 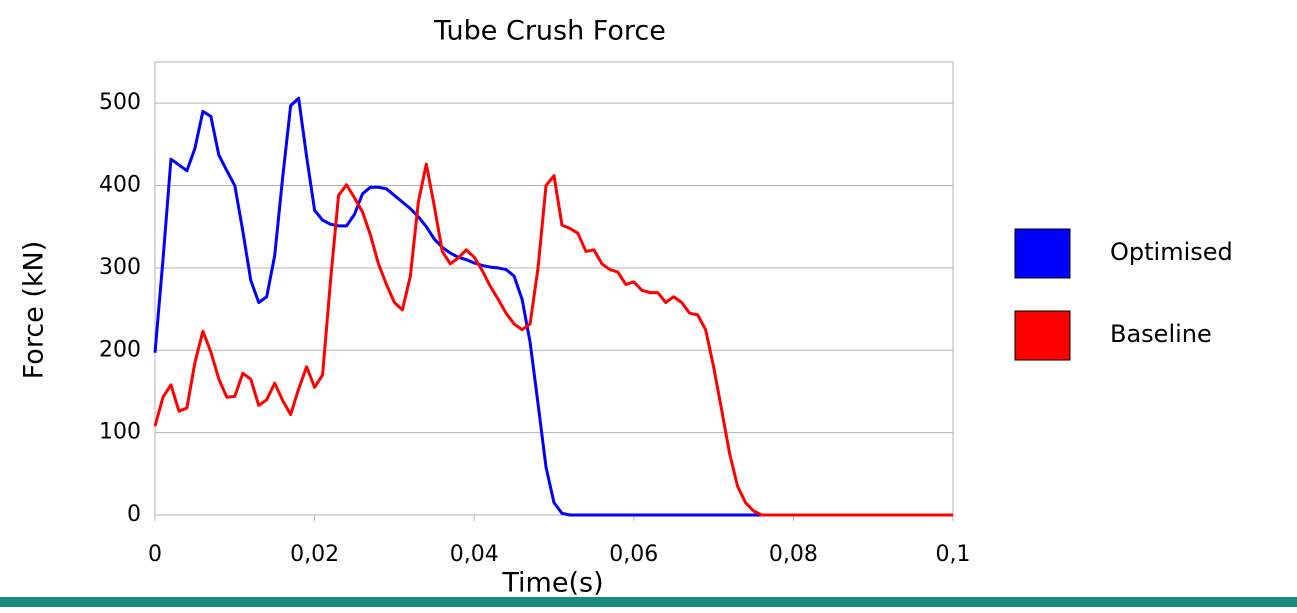 What do you see at coordinates (34, 310) in the screenshot?
I see `y-axis-label: Force (kN)` at bounding box center [34, 310].